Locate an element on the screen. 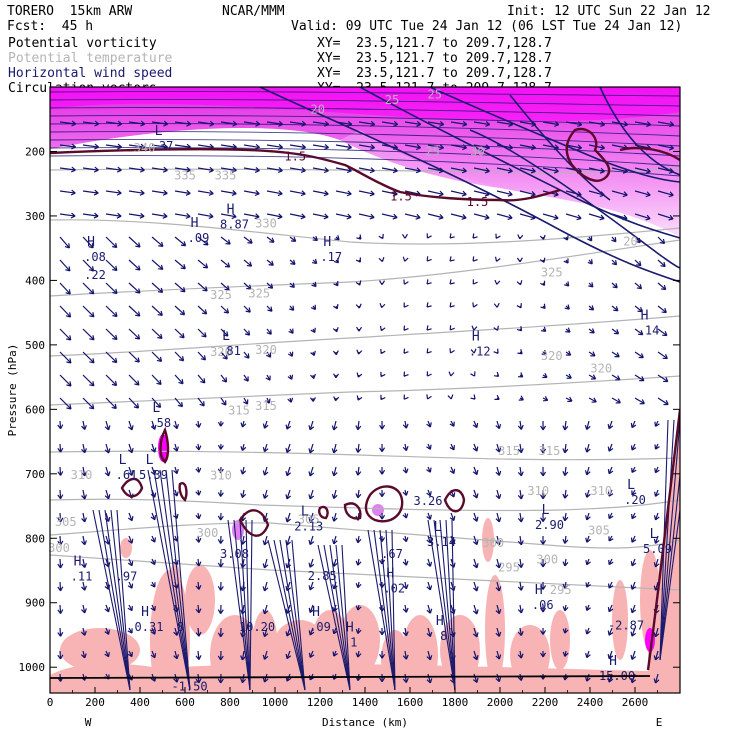 The height and width of the screenshot is (740, 740). y-tick-label-6: 800 is located at coordinates (35, 538).